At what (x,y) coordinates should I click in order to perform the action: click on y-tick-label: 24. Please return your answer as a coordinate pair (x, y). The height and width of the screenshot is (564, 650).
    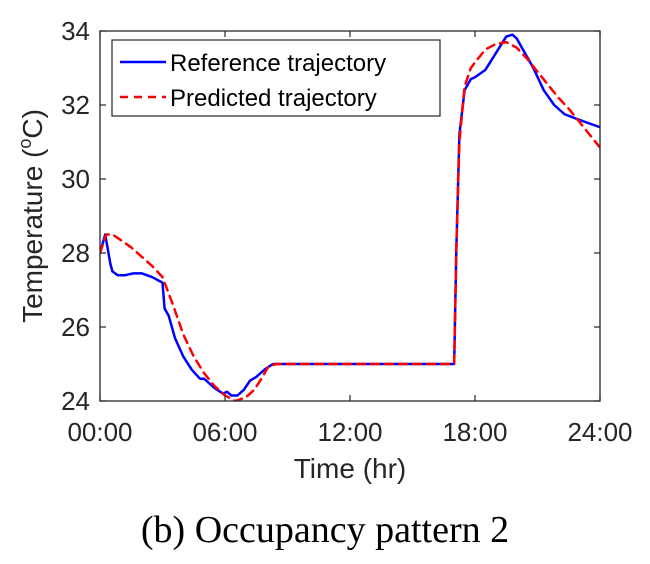
    Looking at the image, I should click on (75, 401).